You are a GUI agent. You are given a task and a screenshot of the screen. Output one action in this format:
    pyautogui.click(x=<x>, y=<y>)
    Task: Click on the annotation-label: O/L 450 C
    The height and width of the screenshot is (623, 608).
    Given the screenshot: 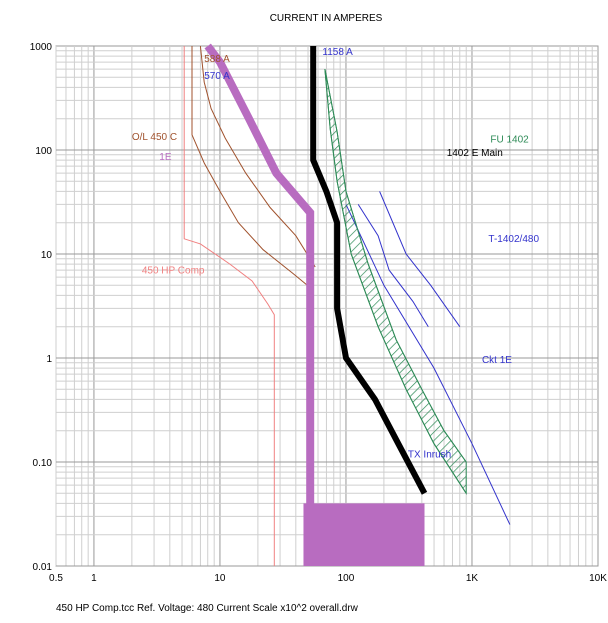 What is the action you would take?
    pyautogui.click(x=154, y=137)
    